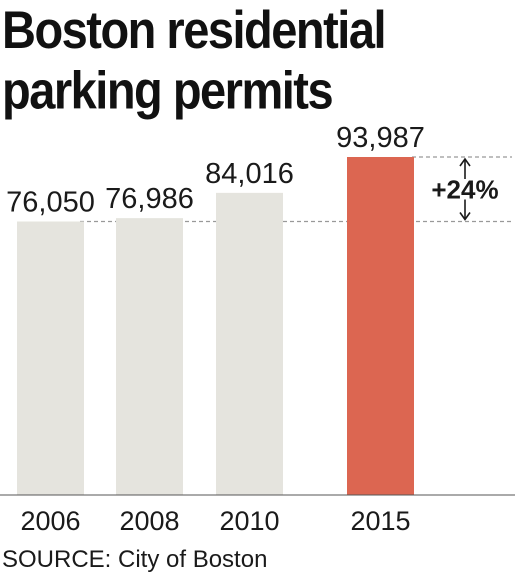  What do you see at coordinates (380, 138) in the screenshot?
I see `value-label-2015: 93,987` at bounding box center [380, 138].